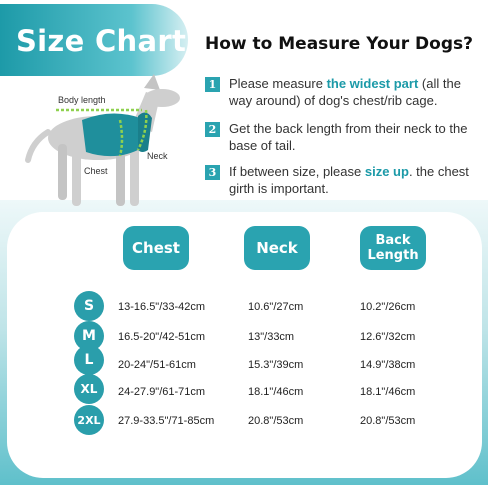 The image size is (488, 485). Describe the element at coordinates (102, 140) in the screenshot. I see `dog-illustration` at that location.